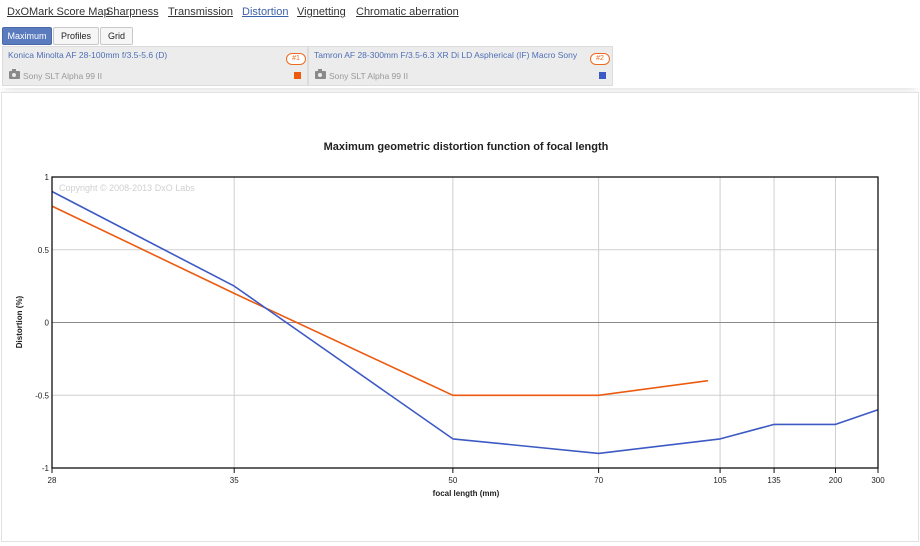  I want to click on y-tick-label: -0.5, so click(42, 395).